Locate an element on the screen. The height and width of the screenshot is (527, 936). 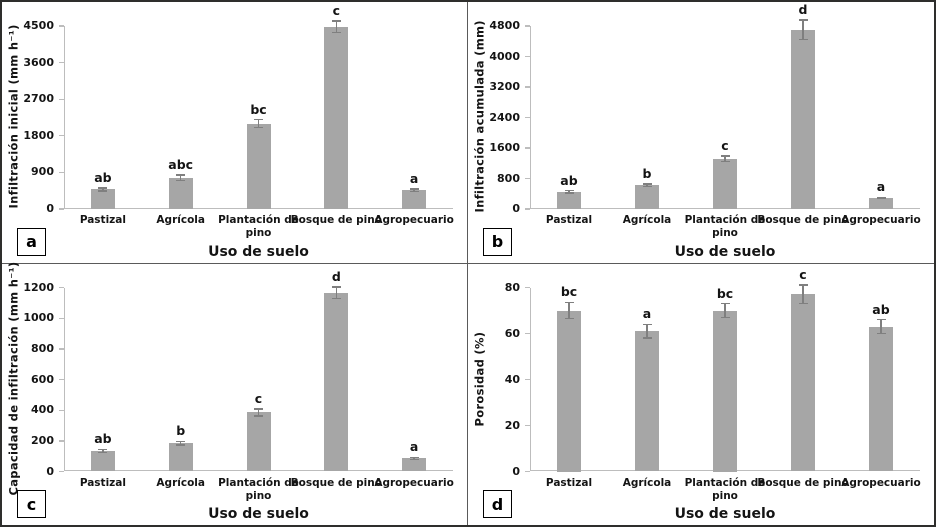
y-tick-label: 200 is located at coordinates (42, 440).